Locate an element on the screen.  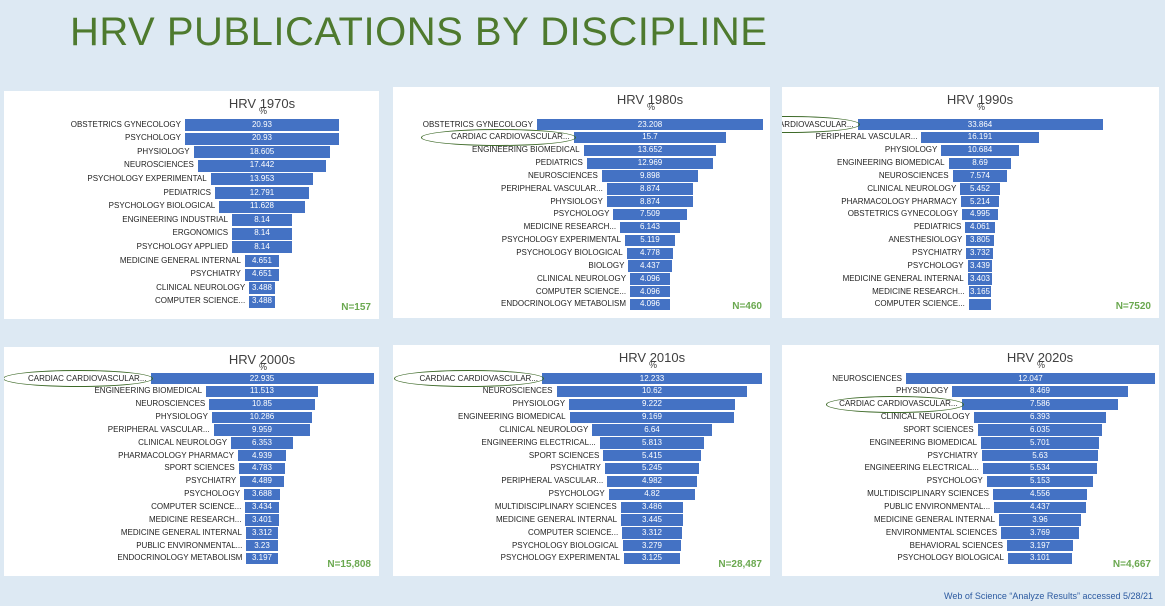
bar-value-label: 13.652 is located at coordinates (650, 150).